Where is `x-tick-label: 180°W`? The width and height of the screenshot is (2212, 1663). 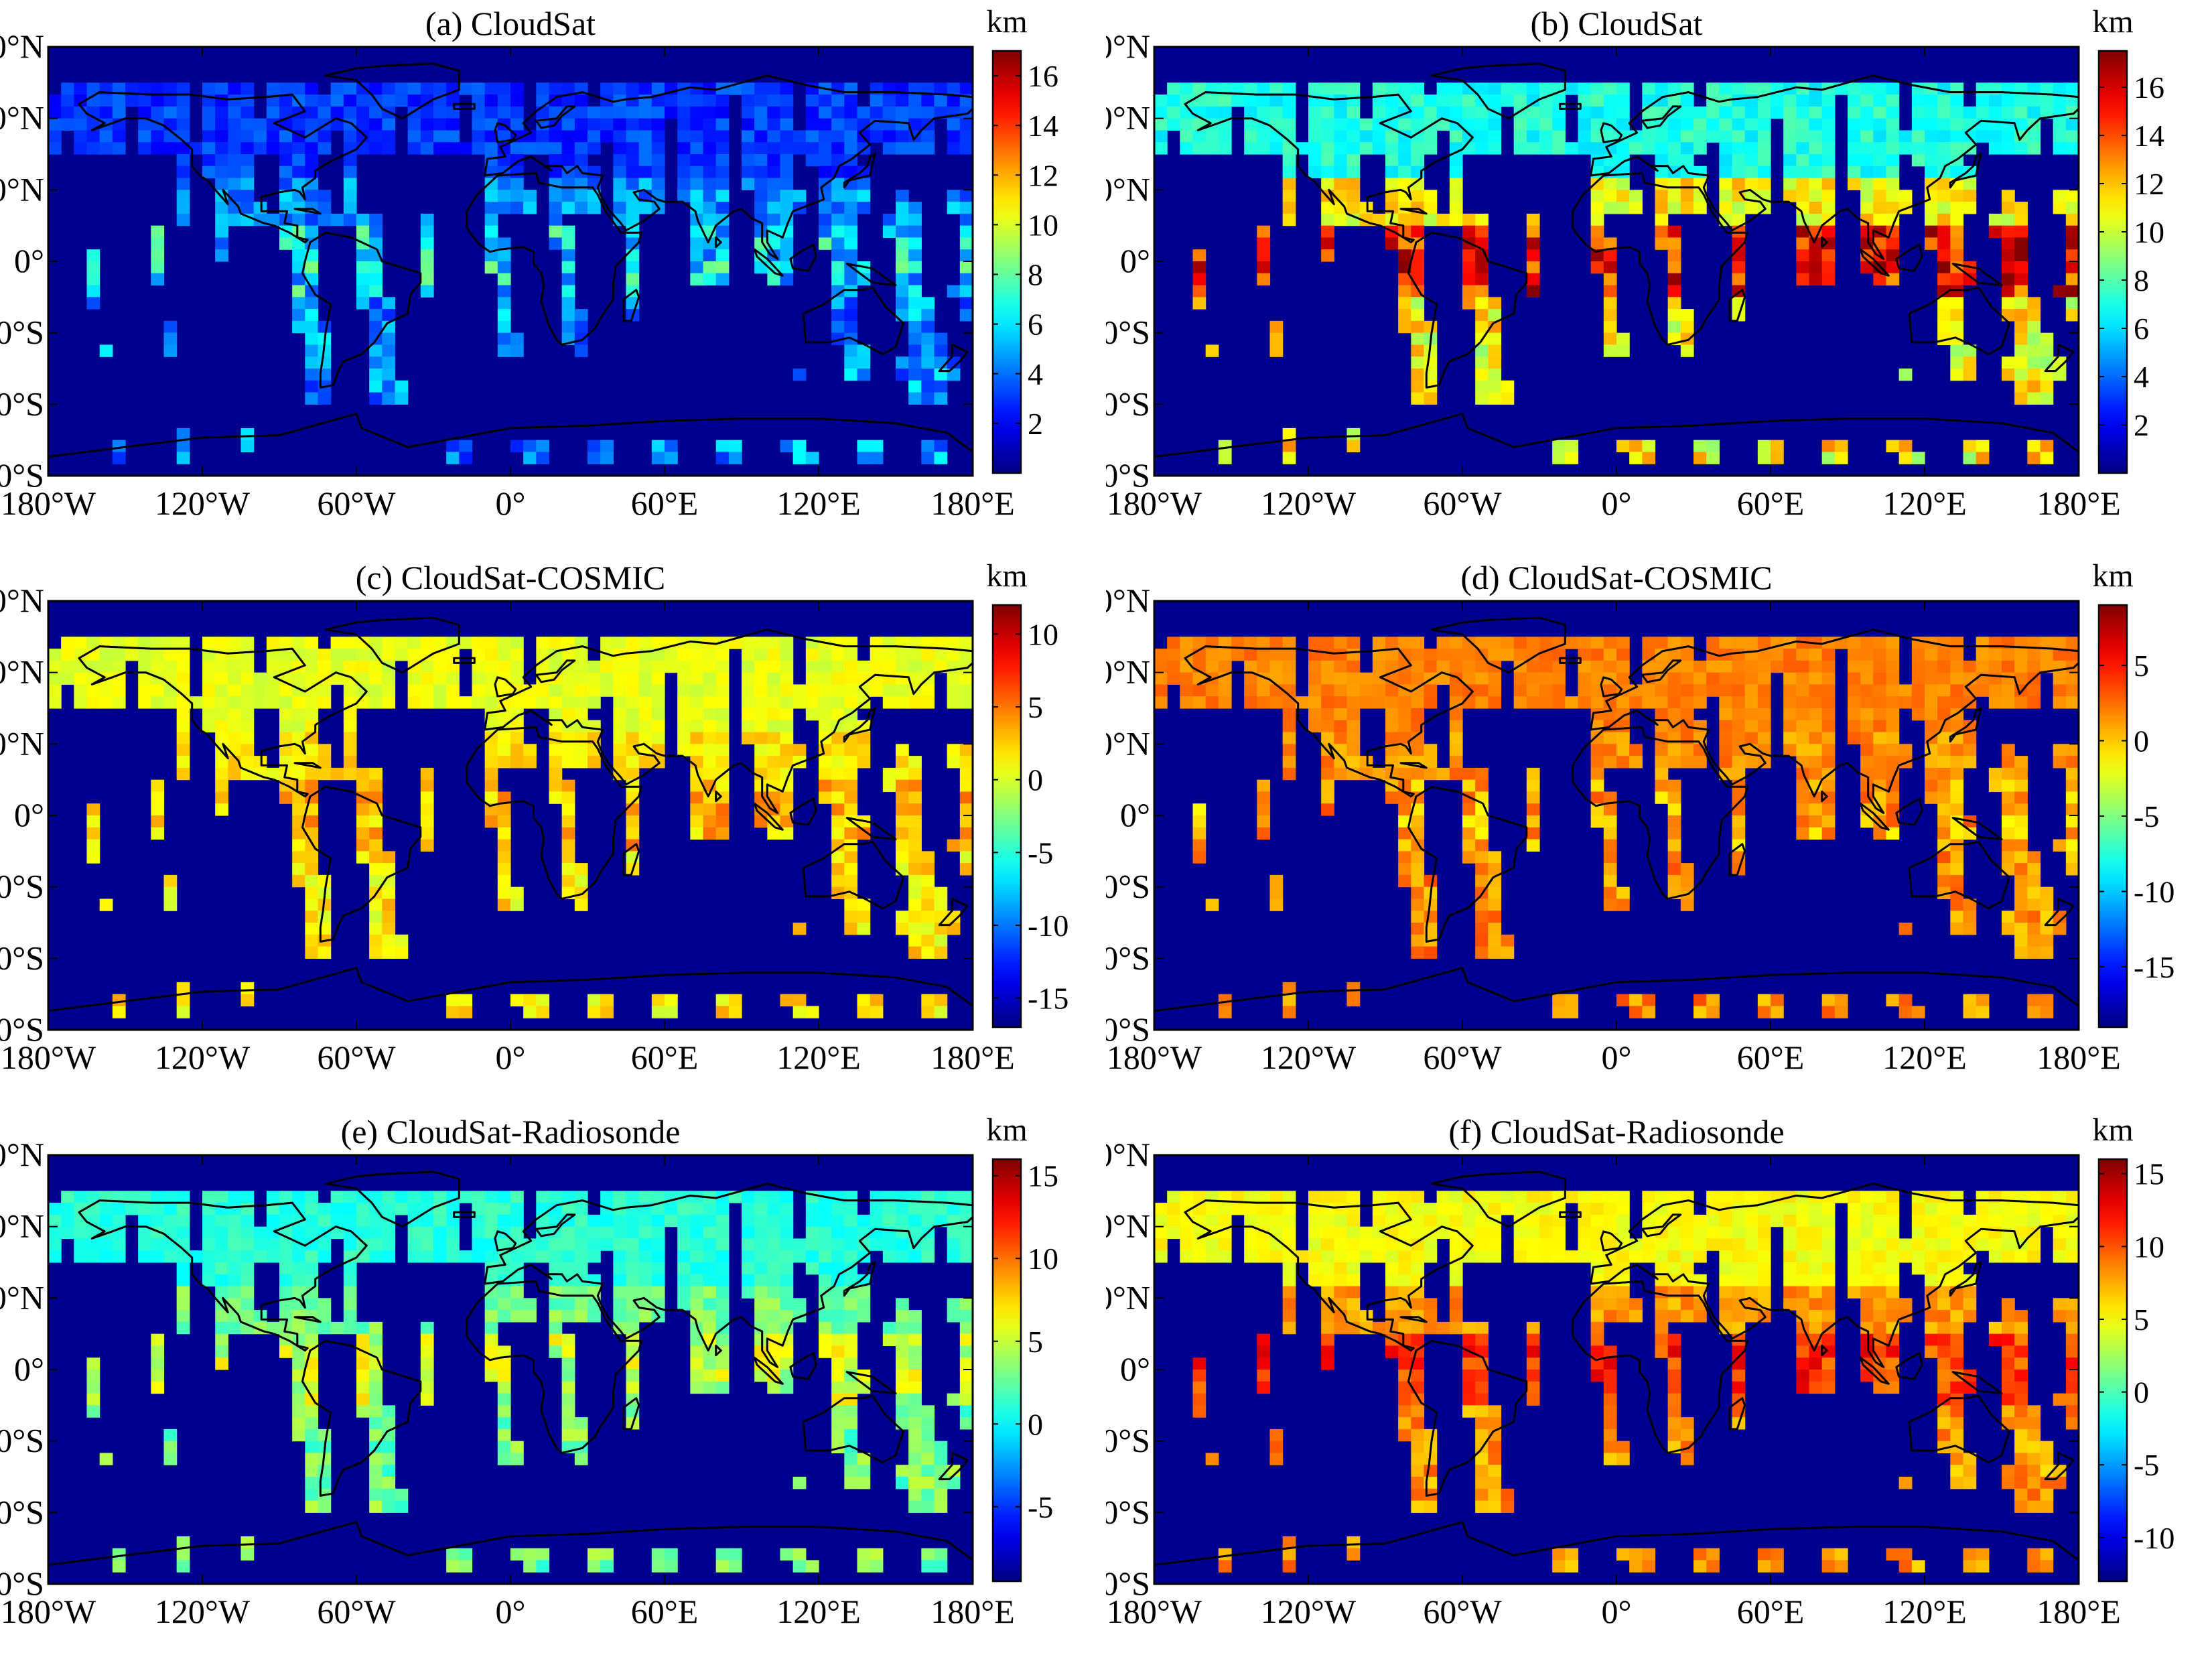
x-tick-label: 180°W is located at coordinates (48, 1612).